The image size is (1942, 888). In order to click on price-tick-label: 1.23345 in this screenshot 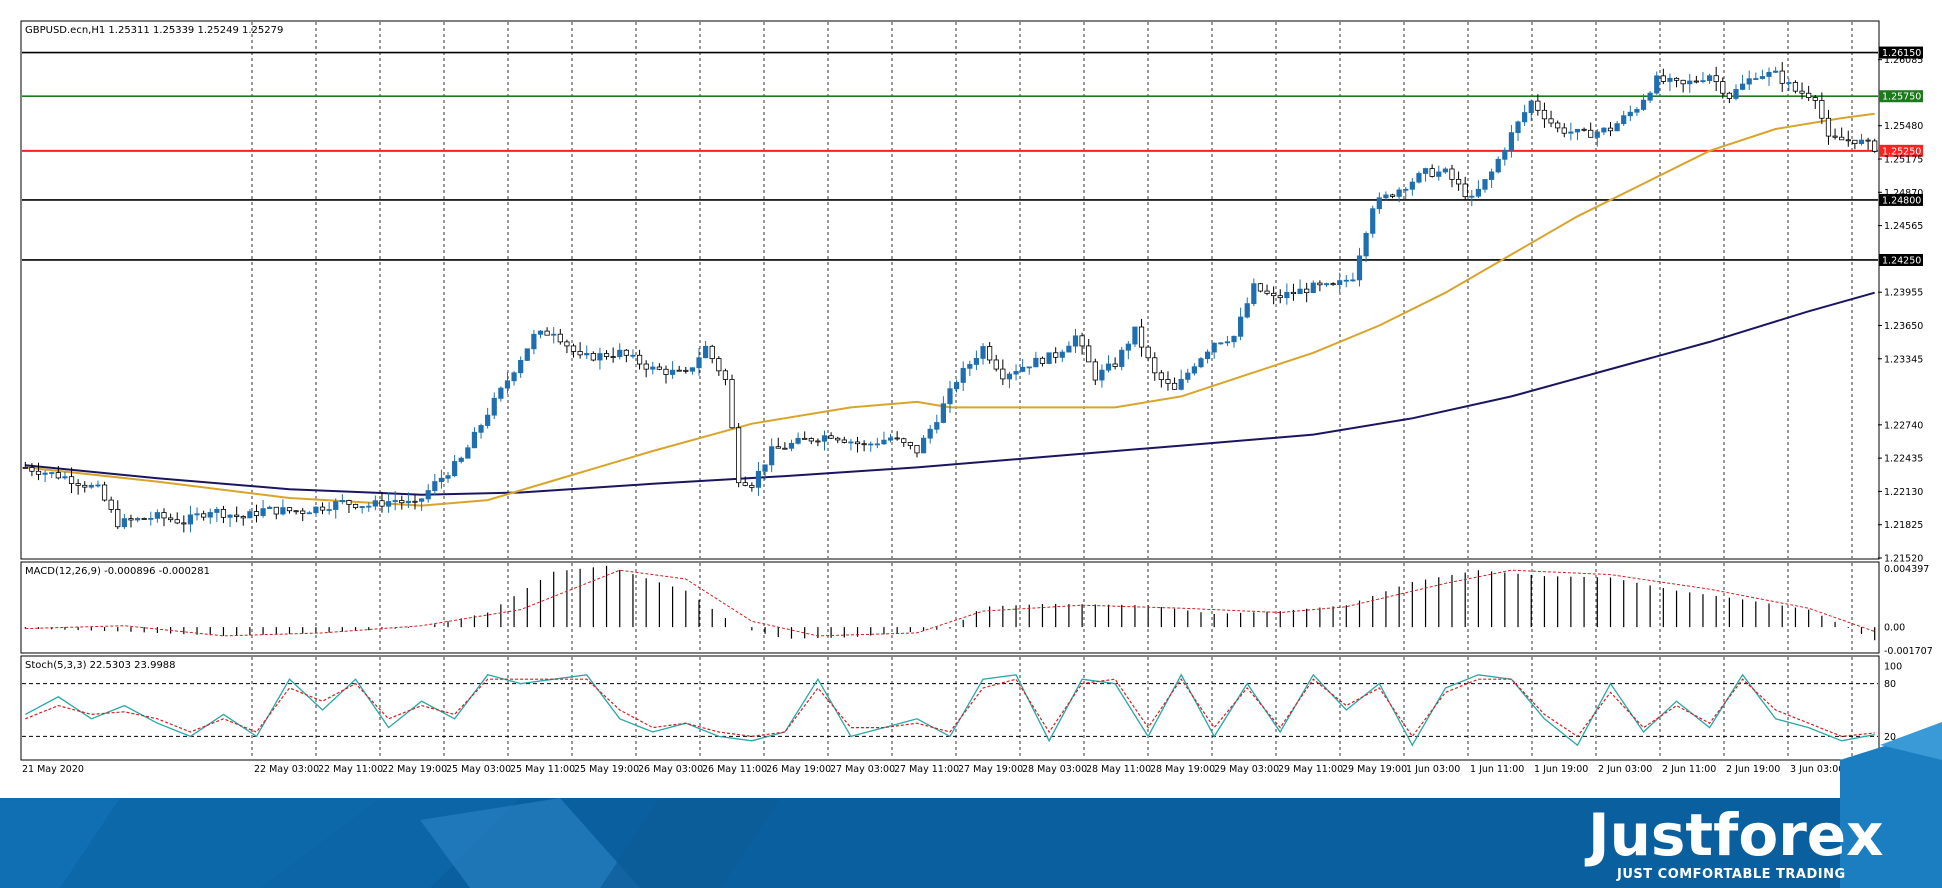, I will do `click(1903, 359)`.